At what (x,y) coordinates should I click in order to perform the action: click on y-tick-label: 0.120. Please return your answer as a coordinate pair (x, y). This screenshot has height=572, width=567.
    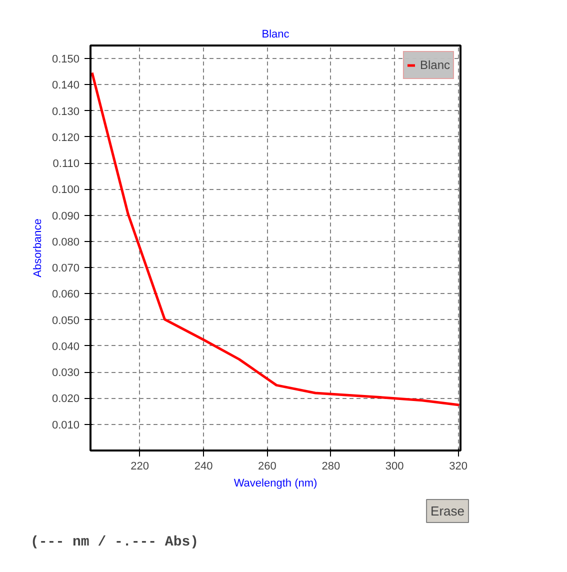
    Looking at the image, I should click on (66, 138).